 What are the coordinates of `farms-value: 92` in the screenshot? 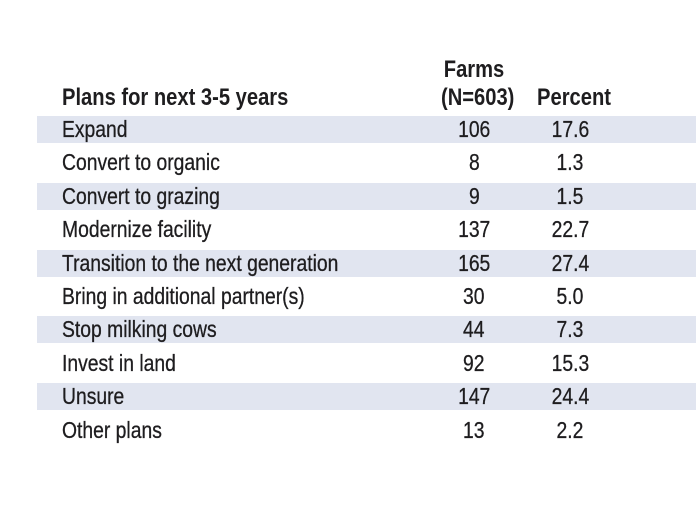 It's located at (474, 362).